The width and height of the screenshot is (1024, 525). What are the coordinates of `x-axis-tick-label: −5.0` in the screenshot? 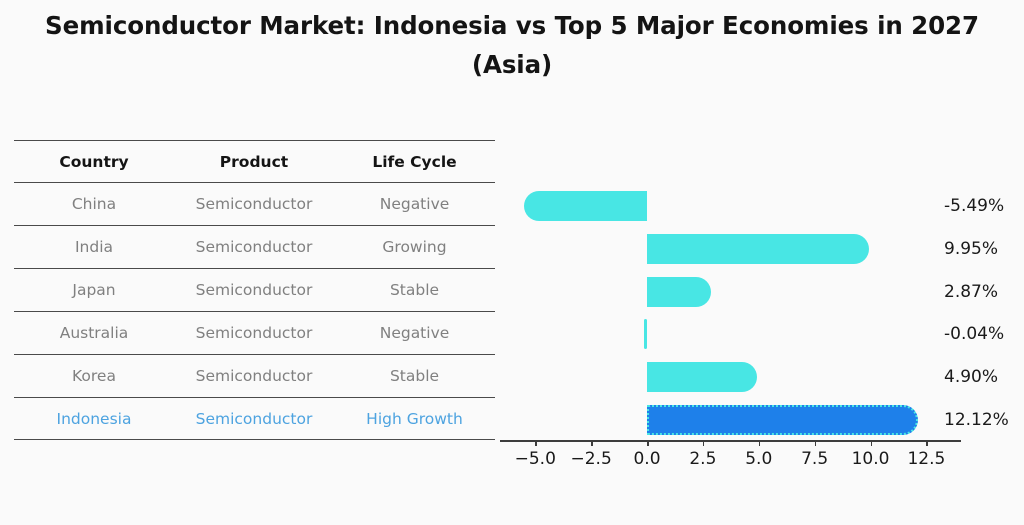 It's located at (535, 459).